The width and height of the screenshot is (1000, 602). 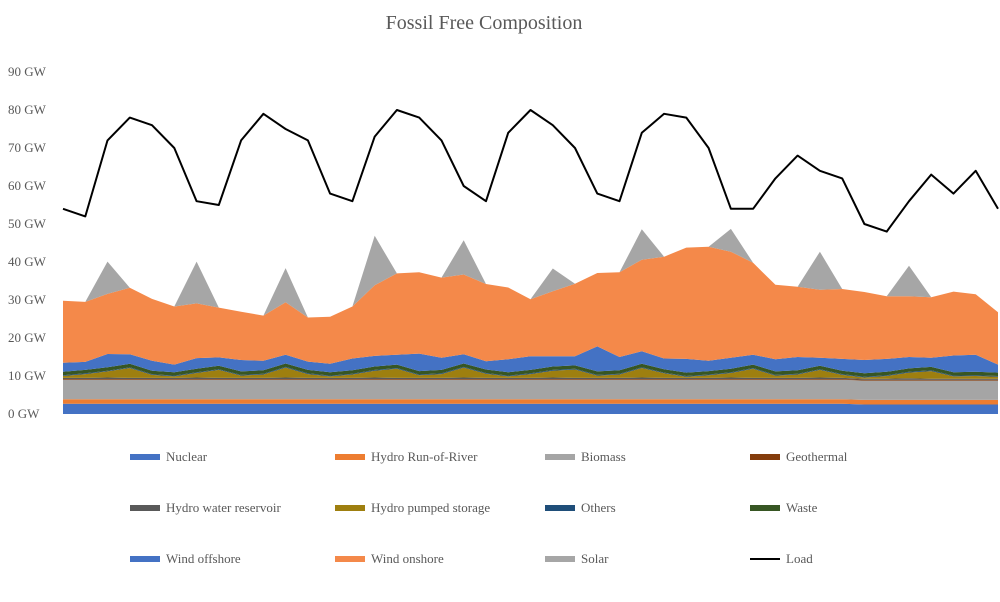 What do you see at coordinates (27, 375) in the screenshot?
I see `y-tick-label: 10 GW` at bounding box center [27, 375].